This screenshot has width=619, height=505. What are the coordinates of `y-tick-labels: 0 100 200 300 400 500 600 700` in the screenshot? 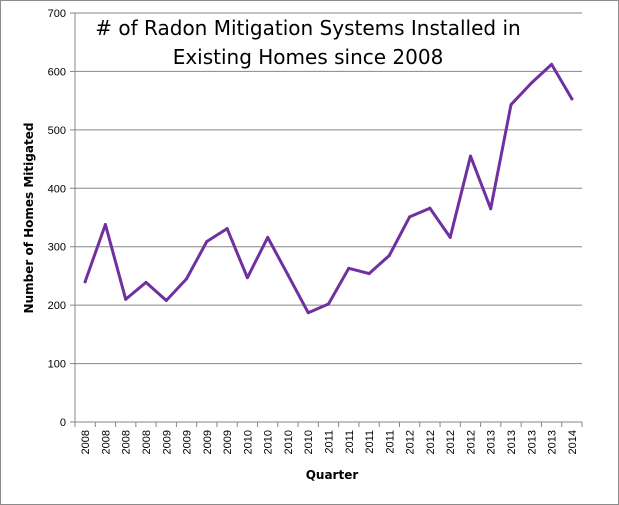 It's located at (57, 218).